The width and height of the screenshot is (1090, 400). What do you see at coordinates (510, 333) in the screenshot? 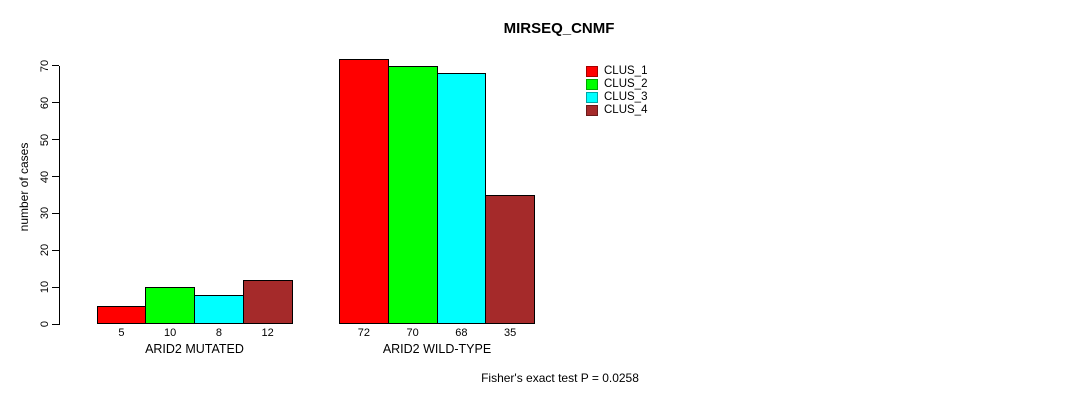
I see `bar-value-label: 35` at bounding box center [510, 333].